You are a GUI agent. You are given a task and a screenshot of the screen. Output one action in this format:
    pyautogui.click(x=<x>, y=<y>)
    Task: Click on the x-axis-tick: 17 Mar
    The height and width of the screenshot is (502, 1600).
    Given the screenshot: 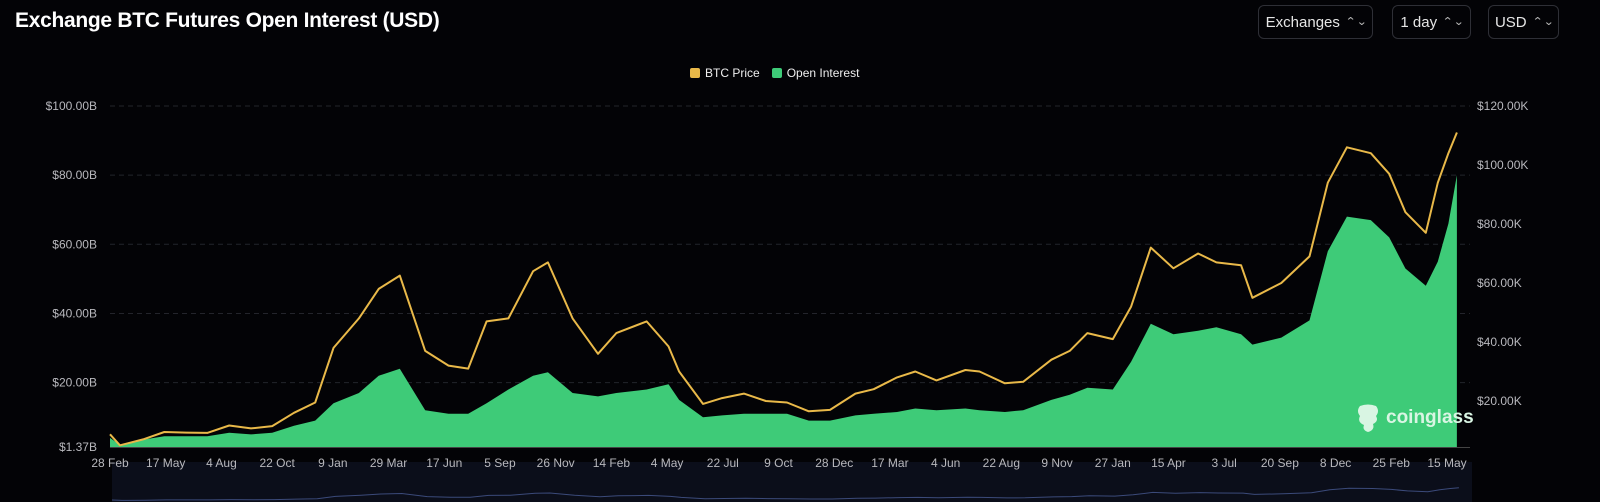 What is the action you would take?
    pyautogui.click(x=889, y=463)
    